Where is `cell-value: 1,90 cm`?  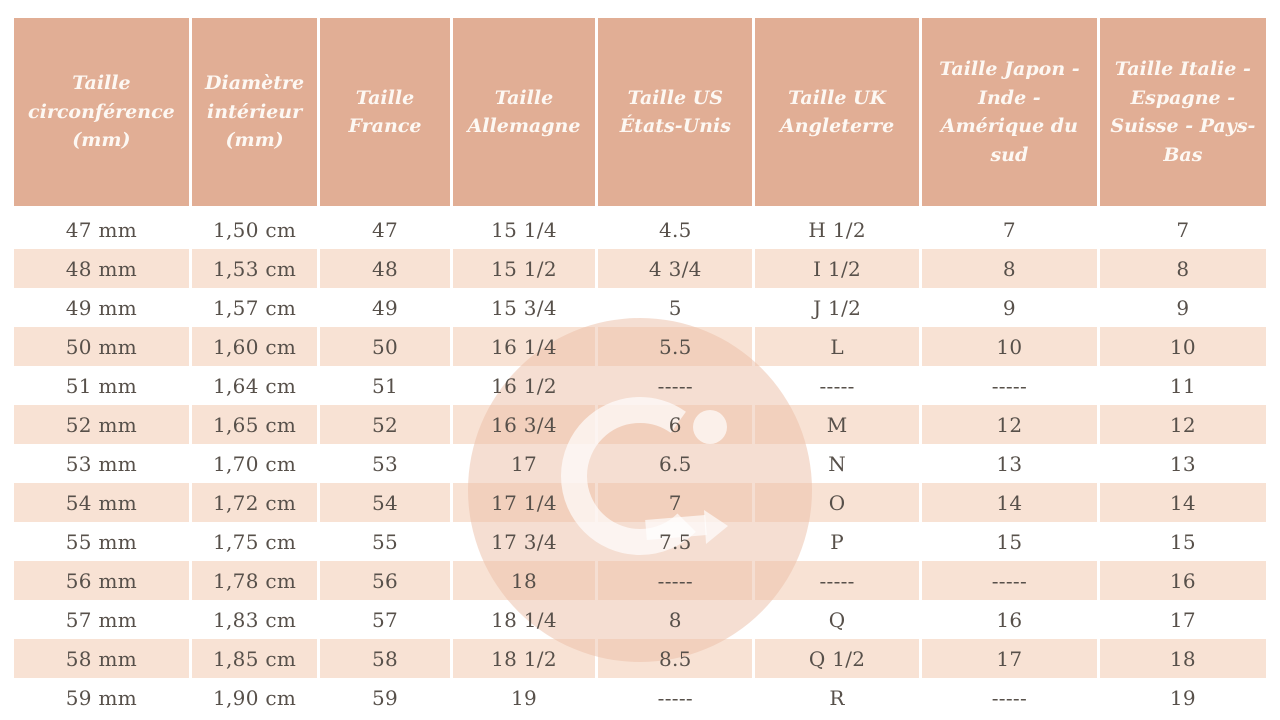 cell-value: 1,90 cm is located at coordinates (254, 697).